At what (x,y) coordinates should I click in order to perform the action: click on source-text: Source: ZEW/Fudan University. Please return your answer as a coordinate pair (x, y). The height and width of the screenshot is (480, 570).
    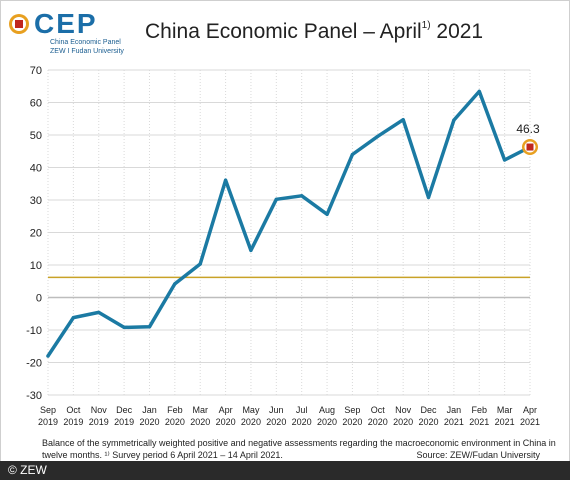
    Looking at the image, I should click on (478, 455).